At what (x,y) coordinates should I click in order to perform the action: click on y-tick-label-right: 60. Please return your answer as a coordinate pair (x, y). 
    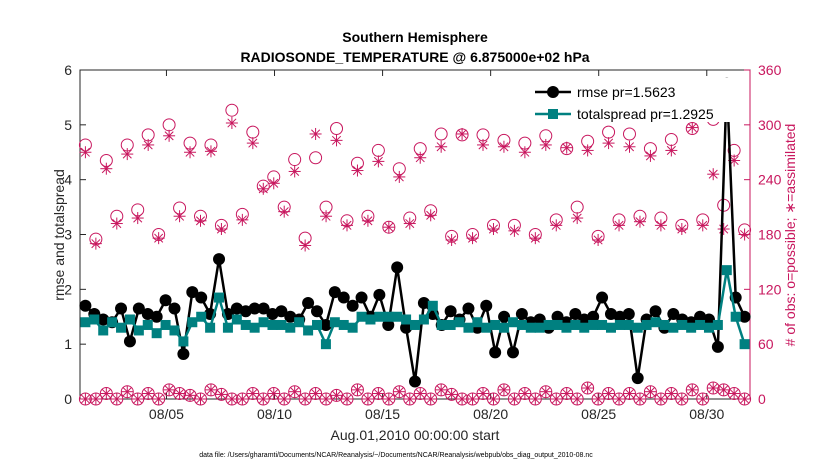
    Looking at the image, I should click on (766, 344).